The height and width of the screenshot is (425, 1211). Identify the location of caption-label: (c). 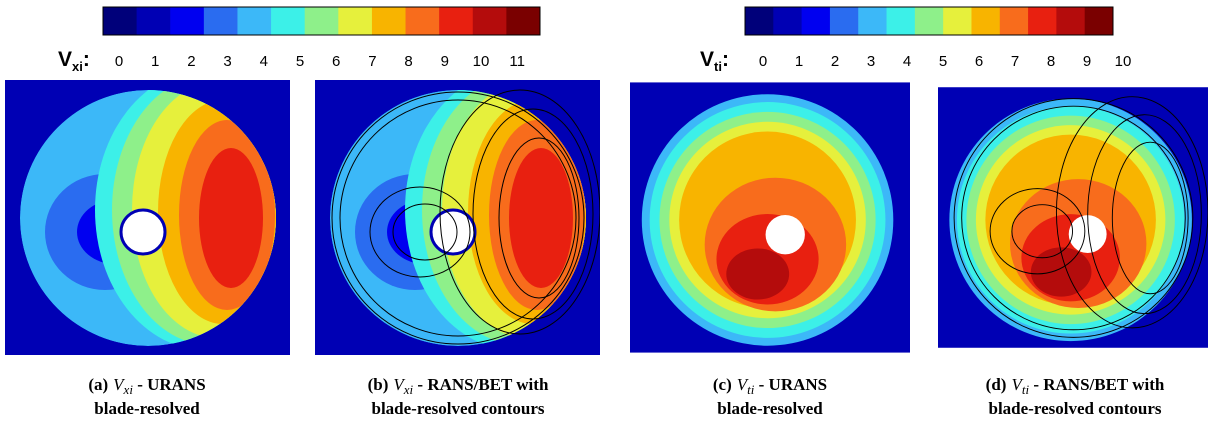
(722, 384).